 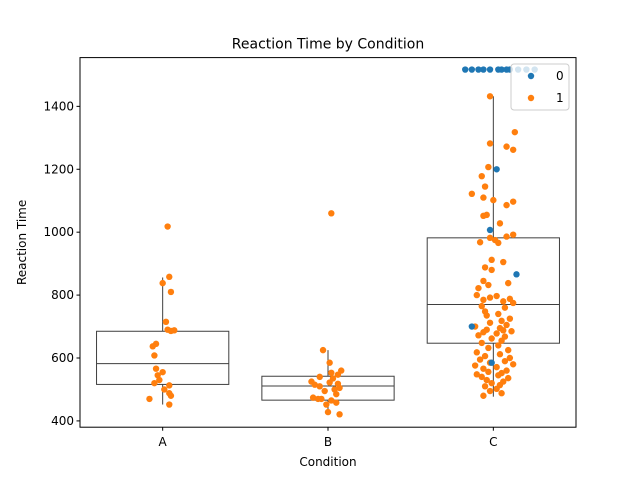 What do you see at coordinates (62, 295) in the screenshot?
I see `y-tick-label: 800` at bounding box center [62, 295].